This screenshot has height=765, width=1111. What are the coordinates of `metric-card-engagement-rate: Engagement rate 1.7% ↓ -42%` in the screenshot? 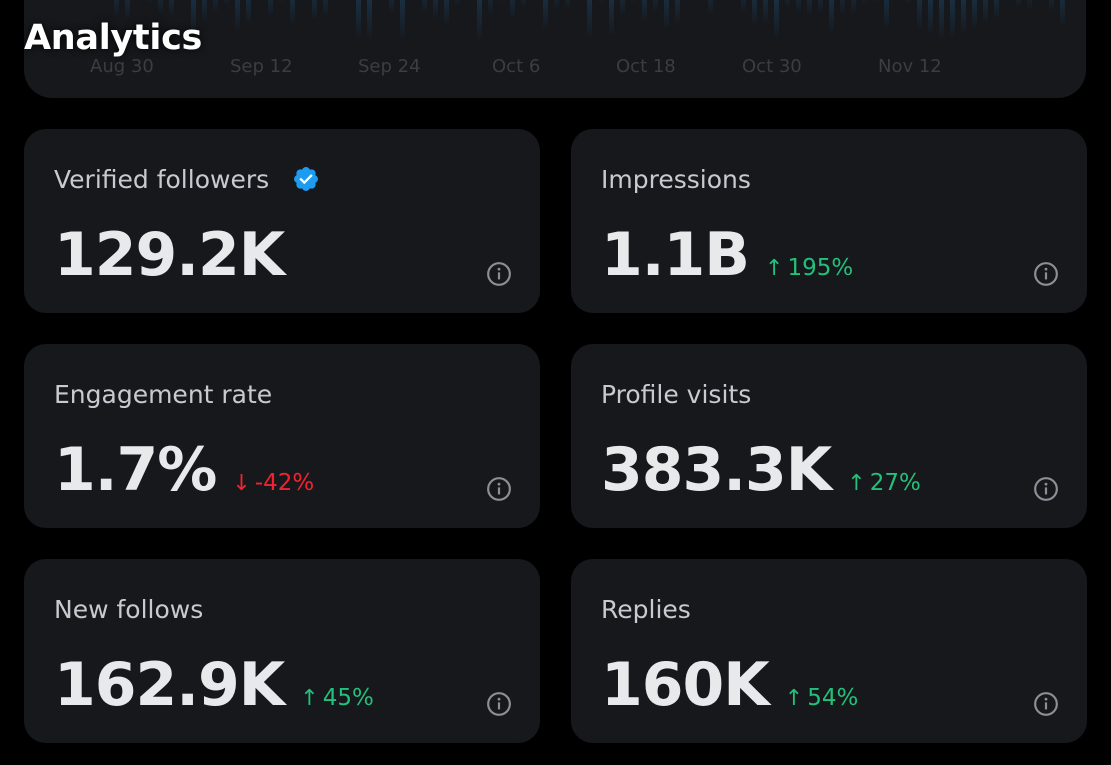 It's located at (282, 436).